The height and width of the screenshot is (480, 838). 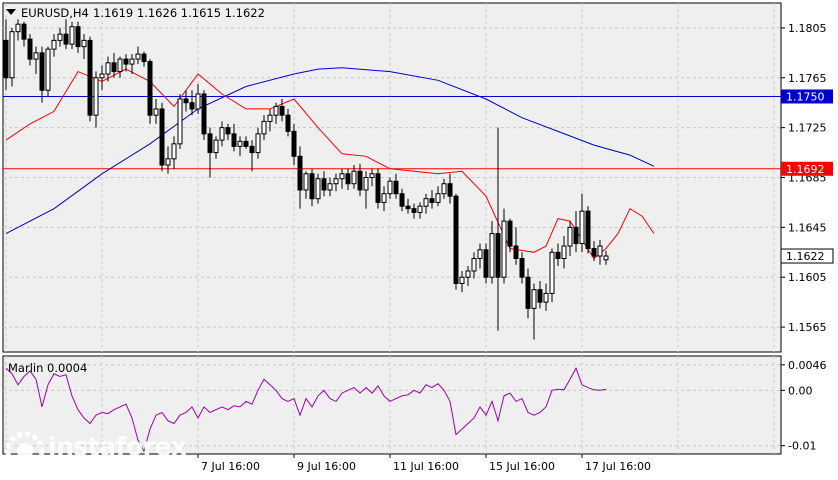 What do you see at coordinates (807, 227) in the screenshot?
I see `price-tick-label: 1.1645` at bounding box center [807, 227].